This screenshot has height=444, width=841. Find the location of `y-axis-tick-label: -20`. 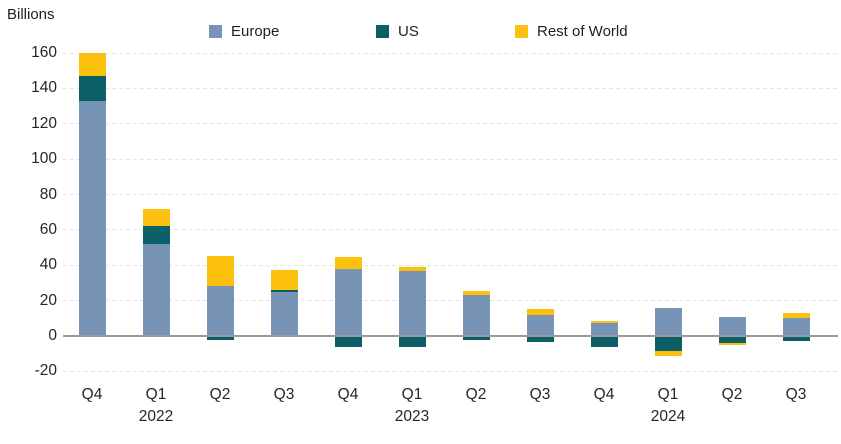

y-axis-tick-label: -20 is located at coordinates (45, 371).